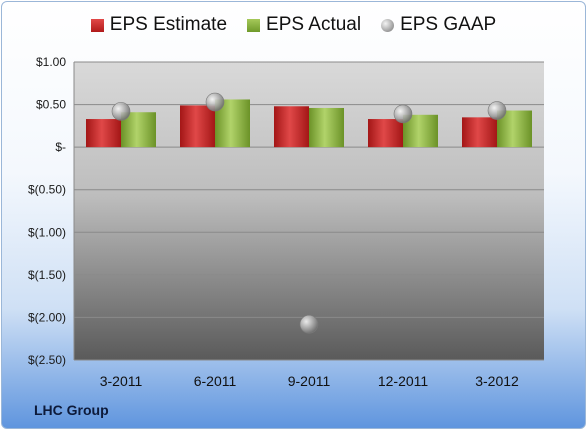 The height and width of the screenshot is (430, 587). What do you see at coordinates (97, 25) in the screenshot?
I see `legend-swatch-eps-estimate` at bounding box center [97, 25].